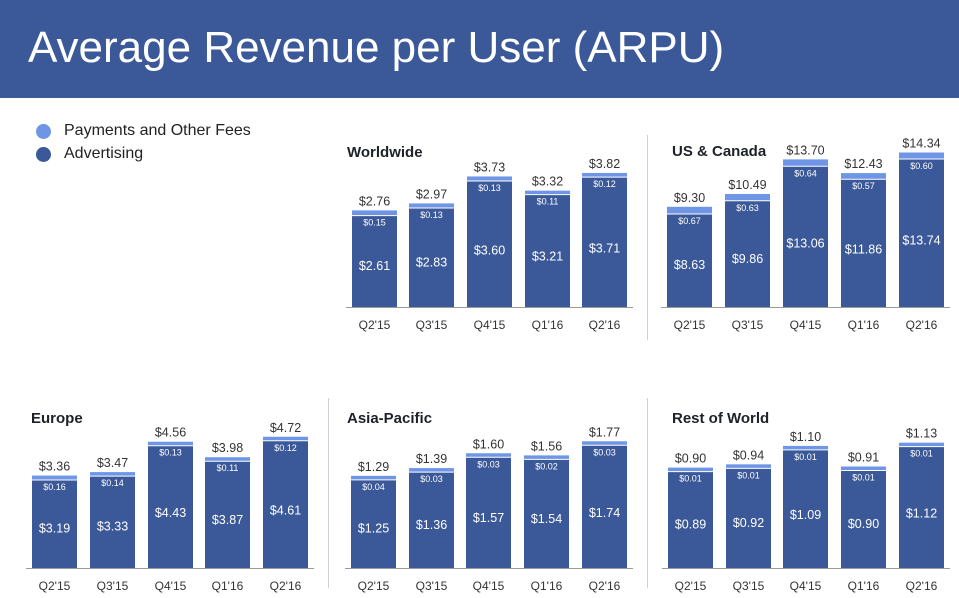 The width and height of the screenshot is (959, 598). Describe the element at coordinates (285, 428) in the screenshot. I see `europe-label-total: $4.72` at that location.